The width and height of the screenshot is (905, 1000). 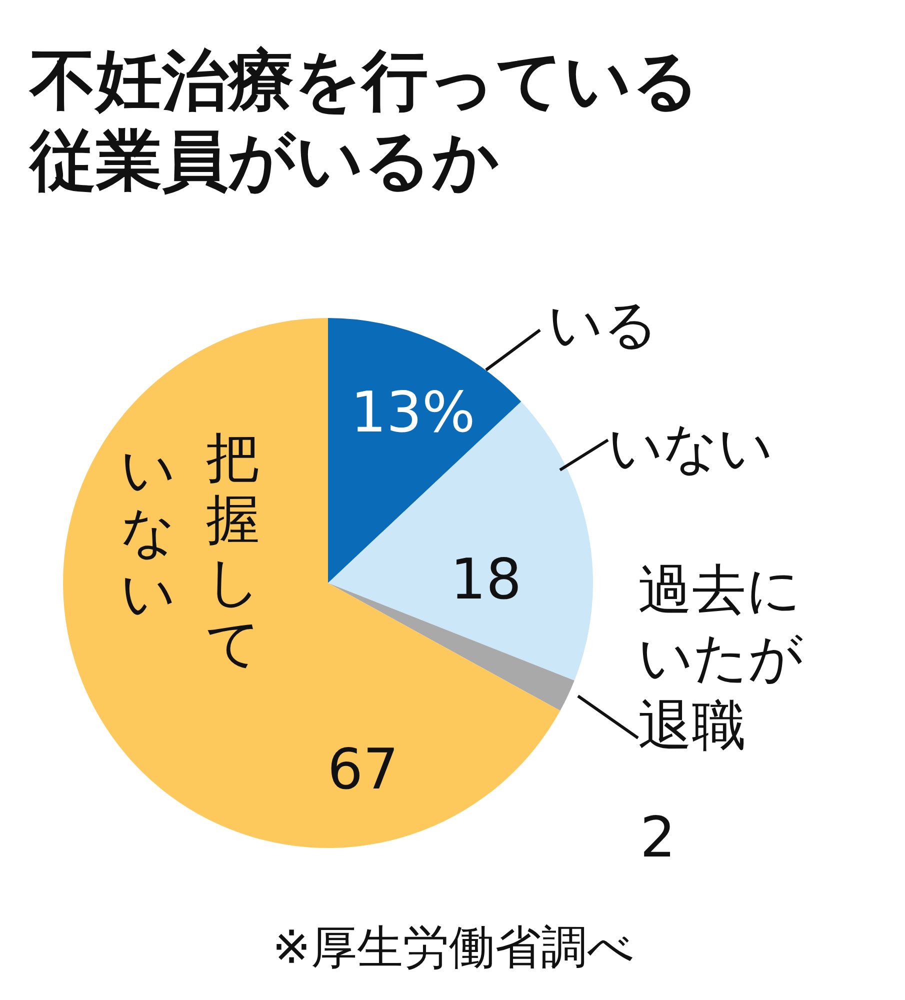 I want to click on data-label: 13%, so click(x=413, y=413).